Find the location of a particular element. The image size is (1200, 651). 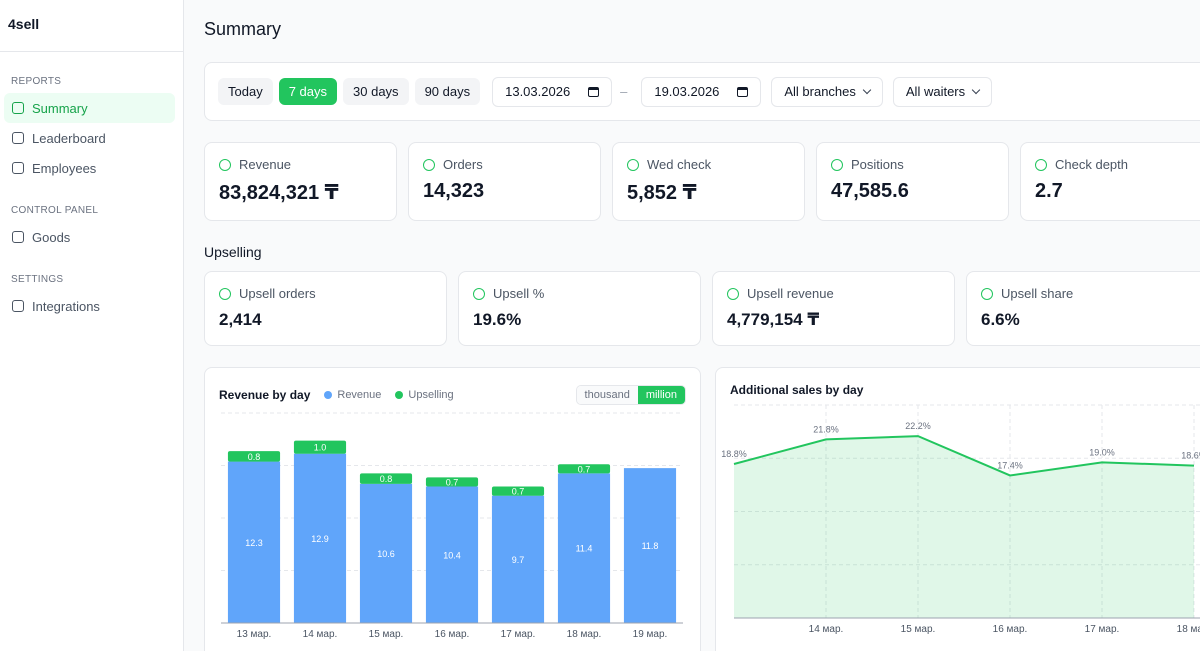

date-input: 13.03.2026 is located at coordinates (552, 91).